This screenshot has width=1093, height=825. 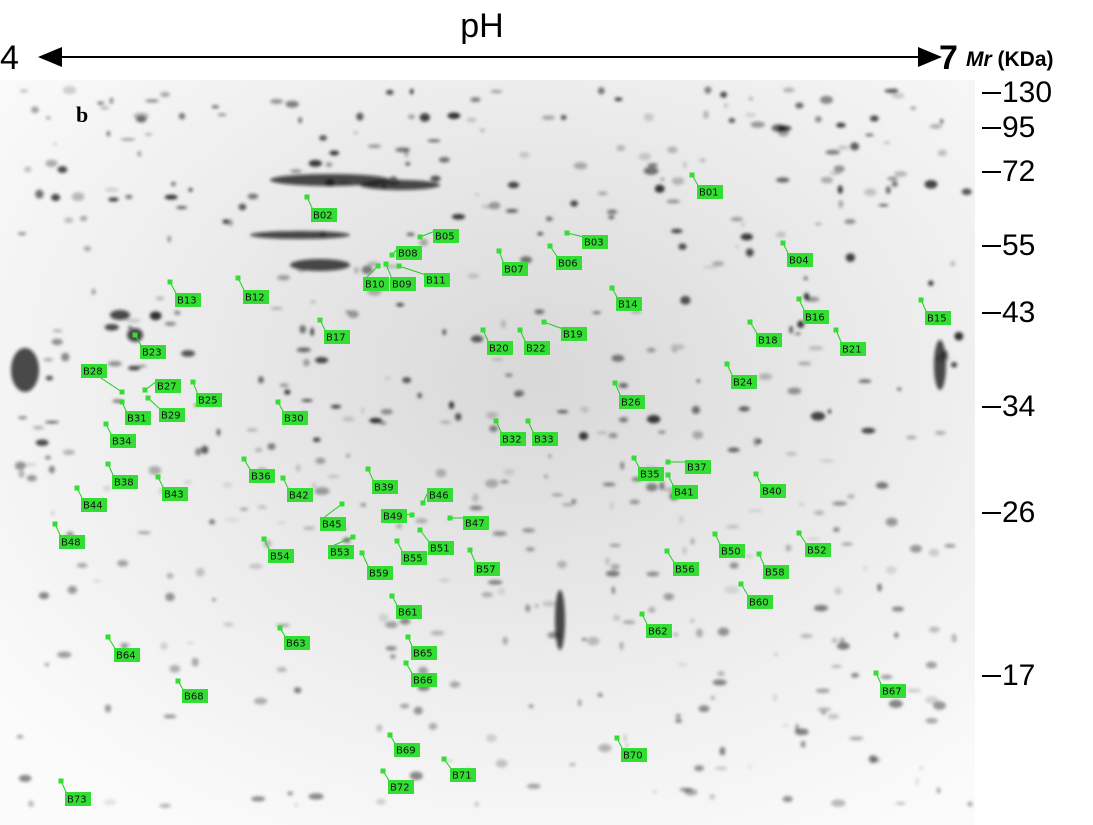 I want to click on spot-label: B68, so click(x=194, y=697).